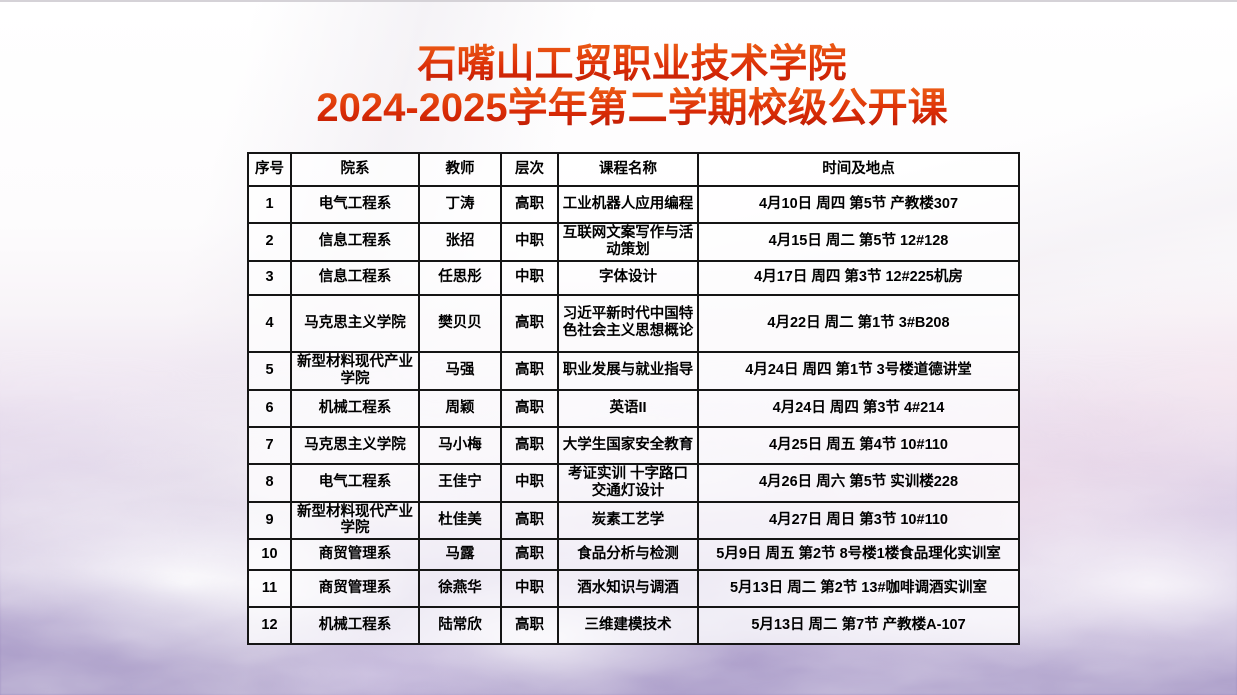 The image size is (1237, 695). What do you see at coordinates (460, 589) in the screenshot?
I see `cell-teacher: 徐燕华` at bounding box center [460, 589].